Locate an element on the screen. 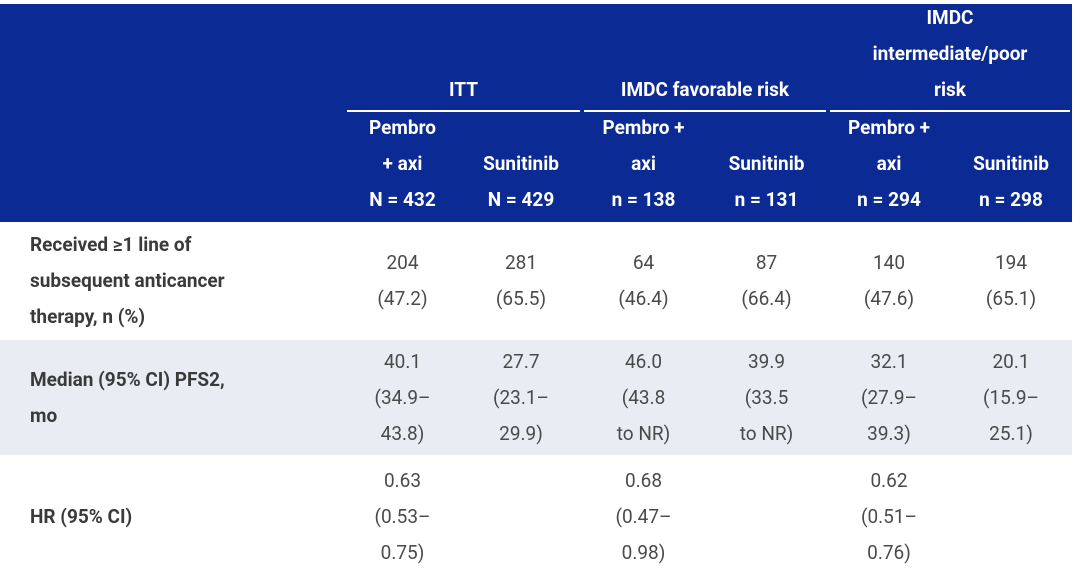 Image resolution: width=1080 pixels, height=579 pixels. data-cell: 0.68 (0.47– 0.98) is located at coordinates (643, 517).